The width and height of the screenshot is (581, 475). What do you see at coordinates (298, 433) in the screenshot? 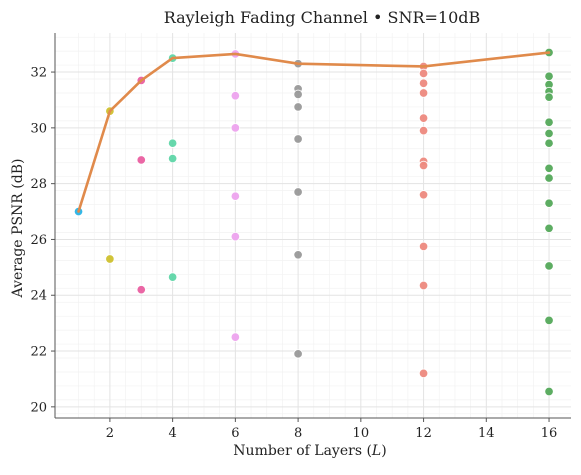
I see `x-tick-label: 8` at bounding box center [298, 433].